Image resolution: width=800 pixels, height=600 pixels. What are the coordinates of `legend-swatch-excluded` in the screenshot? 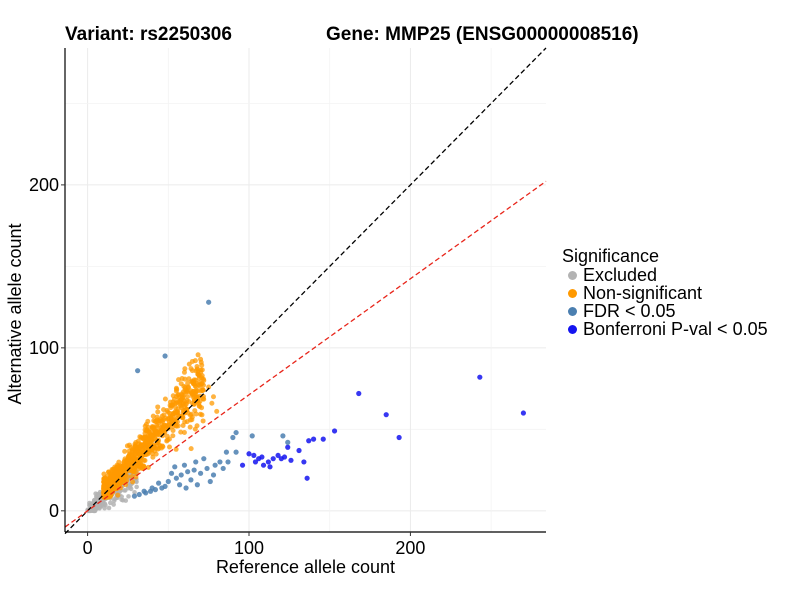 It's located at (572, 275).